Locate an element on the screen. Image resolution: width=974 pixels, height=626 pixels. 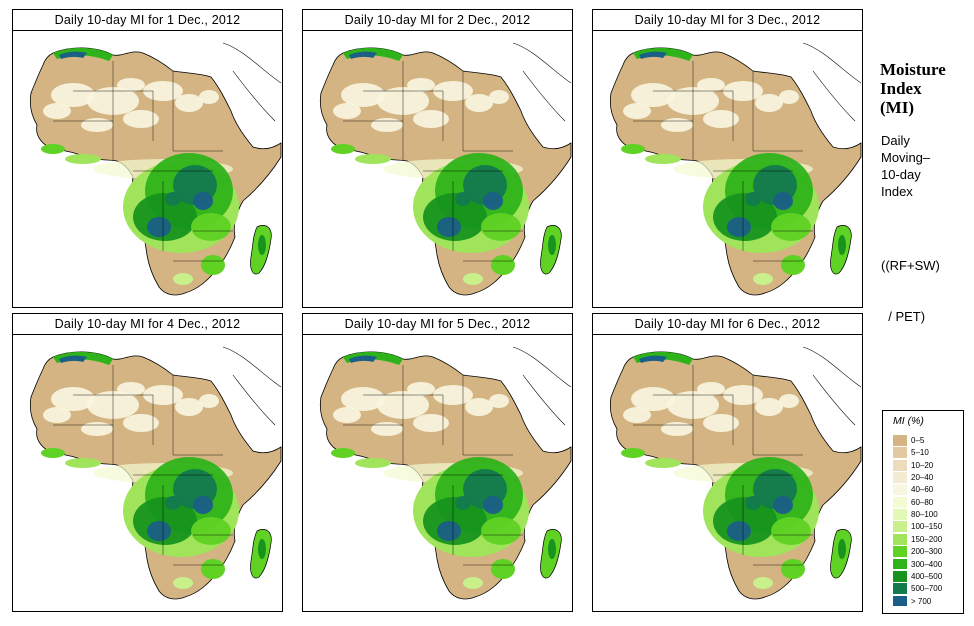
legend-row: 80–100 is located at coordinates (927, 514).